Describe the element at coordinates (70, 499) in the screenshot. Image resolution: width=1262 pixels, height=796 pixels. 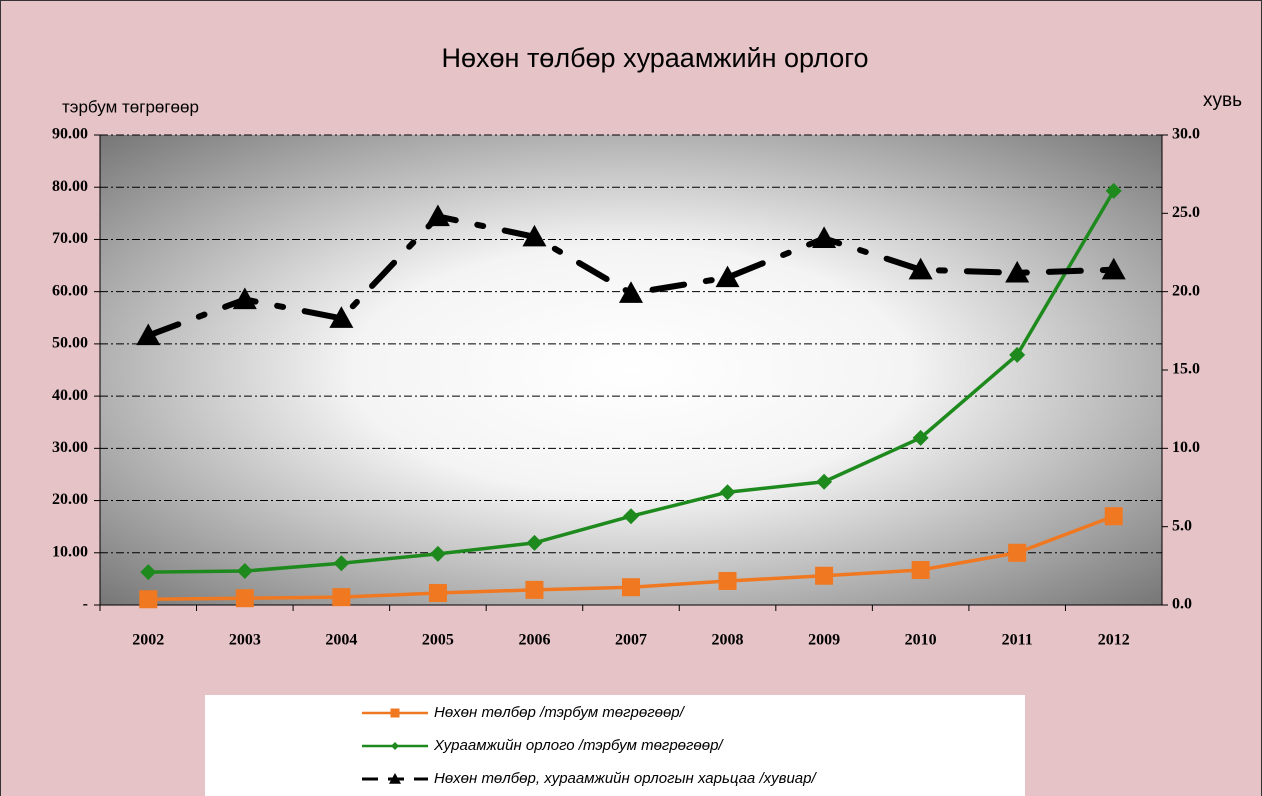
I see `y-tick-label: 20.00` at that location.